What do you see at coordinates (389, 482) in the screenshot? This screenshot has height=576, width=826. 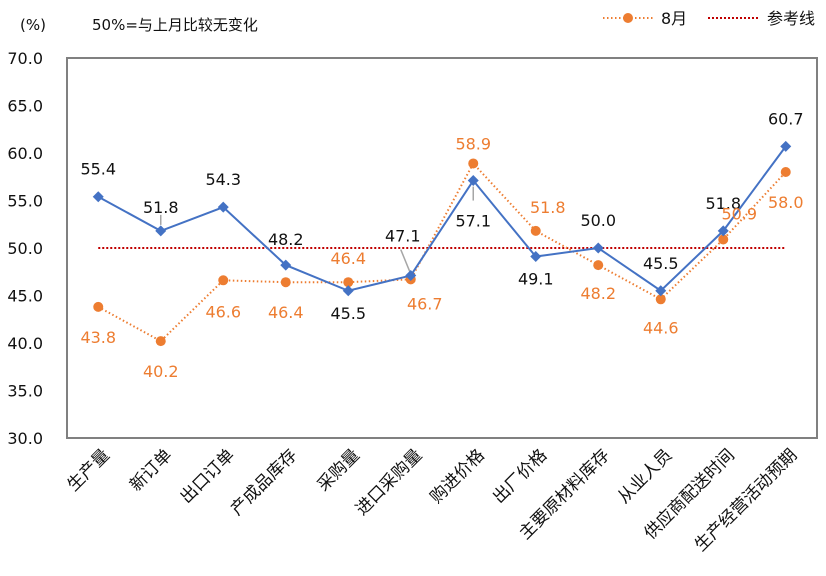 I see `x-category-label: 进口采购量` at bounding box center [389, 482].